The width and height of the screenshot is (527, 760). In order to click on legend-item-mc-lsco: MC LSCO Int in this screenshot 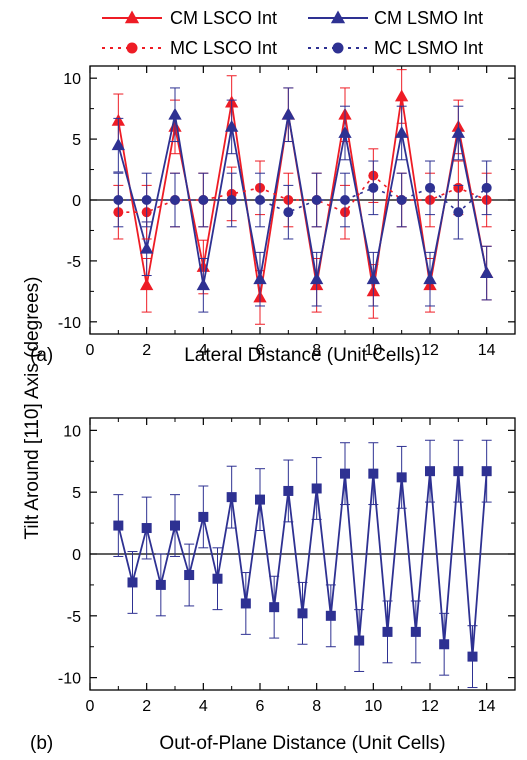, I will do `click(189, 48)`.